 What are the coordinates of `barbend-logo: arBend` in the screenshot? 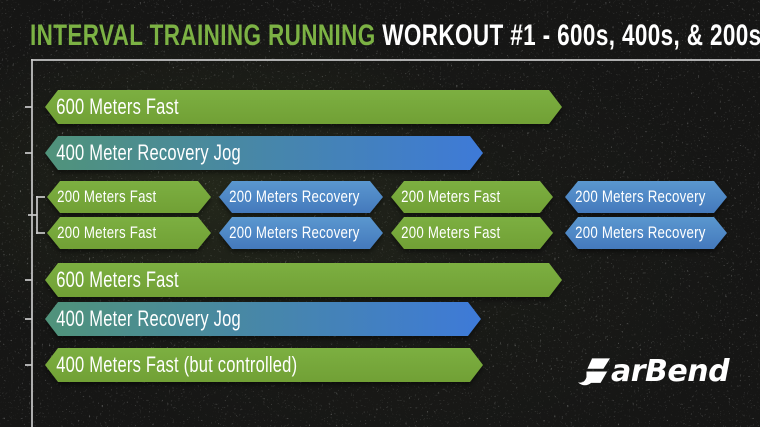 It's located at (654, 371).